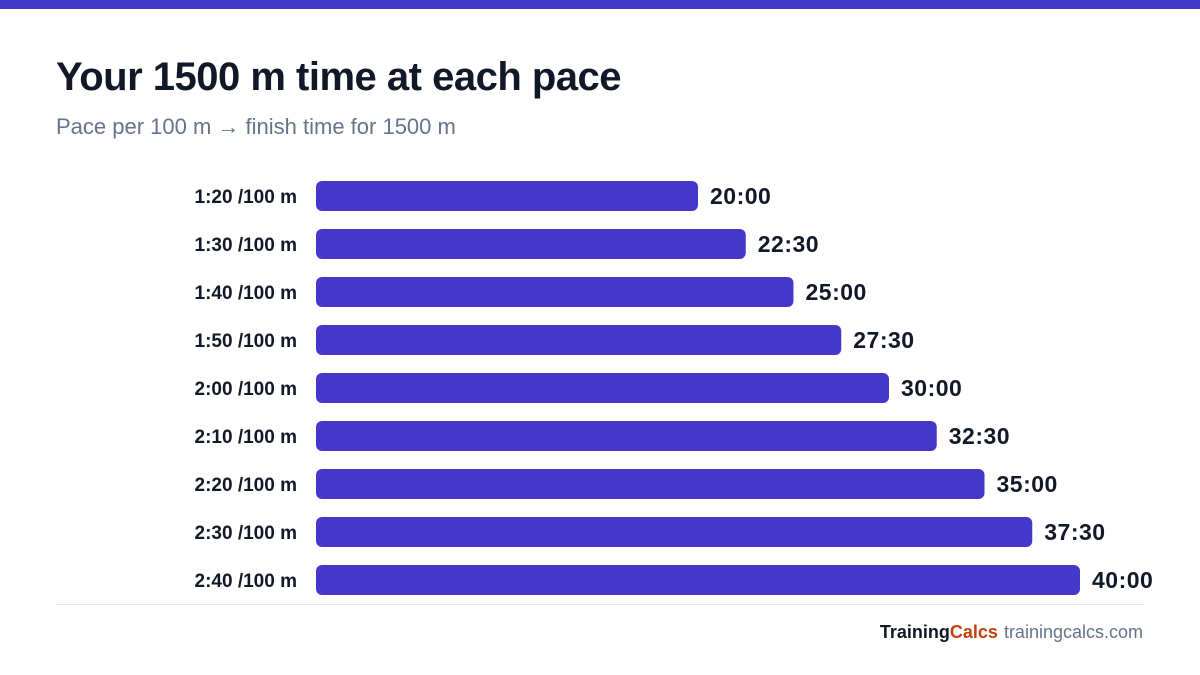 Image resolution: width=1200 pixels, height=675 pixels. Describe the element at coordinates (246, 485) in the screenshot. I see `category-label: 2:20 /100 m` at that location.